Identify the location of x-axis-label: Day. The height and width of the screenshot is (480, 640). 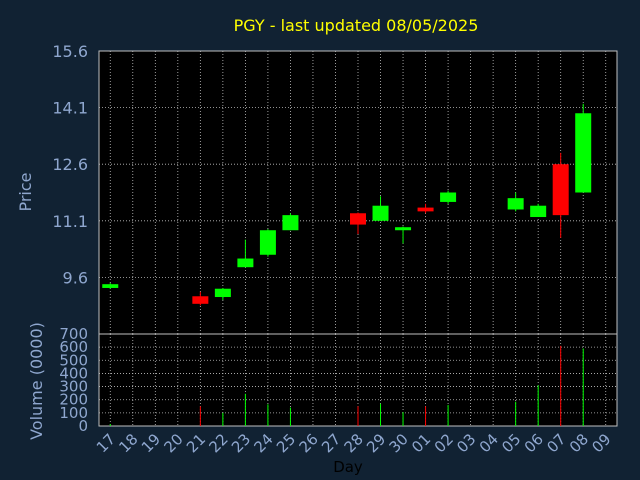
(348, 467).